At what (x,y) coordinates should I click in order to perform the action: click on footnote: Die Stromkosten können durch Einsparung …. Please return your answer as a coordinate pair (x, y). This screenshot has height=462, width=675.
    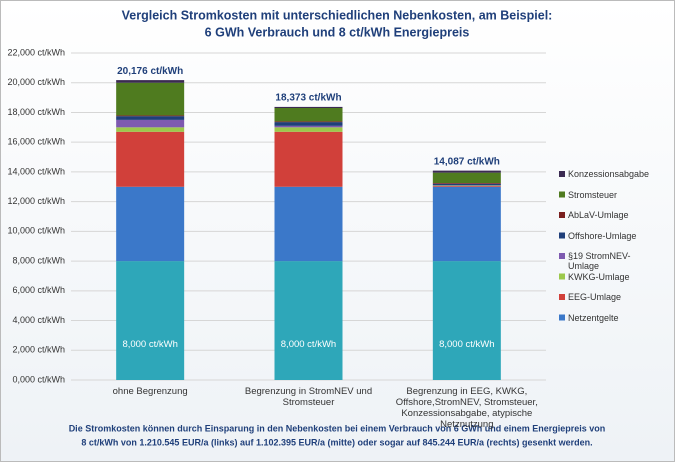
    Looking at the image, I should click on (337, 428).